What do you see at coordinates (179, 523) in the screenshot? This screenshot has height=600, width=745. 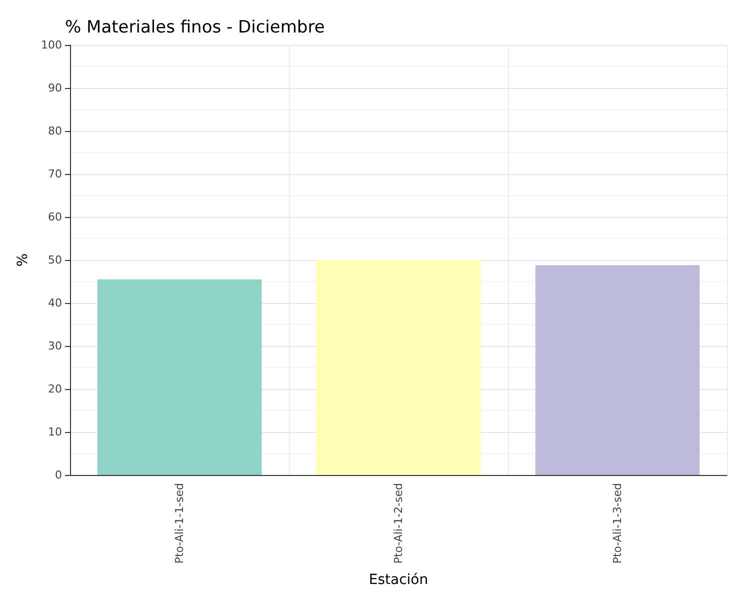 I see `x-tick-label: Pto-Ali-1-1-sed` at bounding box center [179, 523].